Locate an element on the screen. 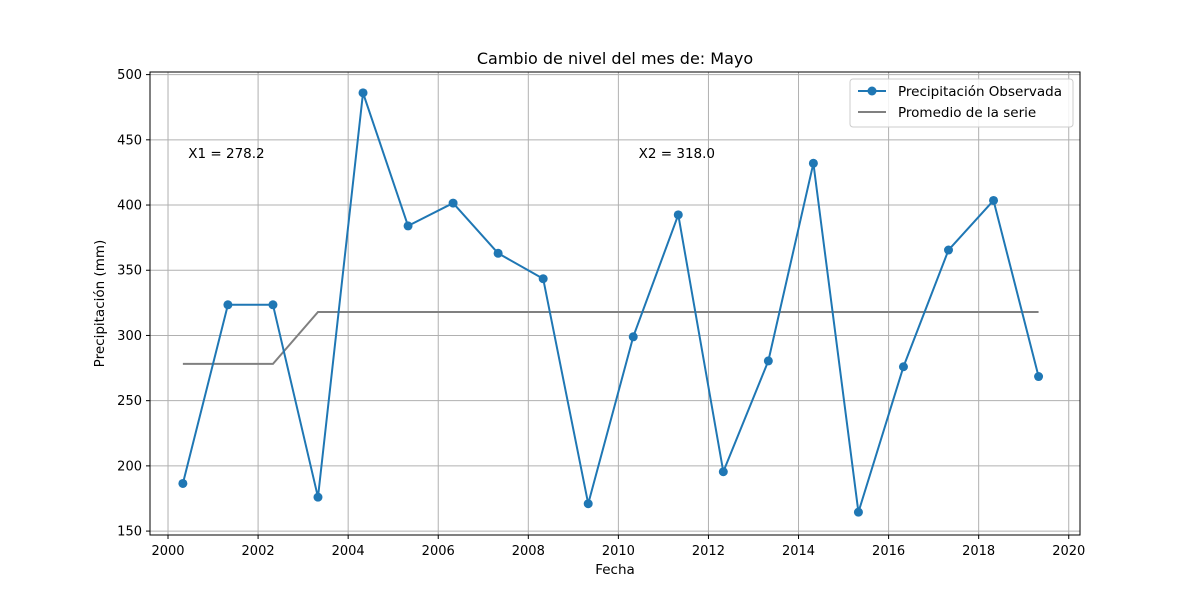 The width and height of the screenshot is (1200, 600). y-tick-label: 150 is located at coordinates (129, 532).